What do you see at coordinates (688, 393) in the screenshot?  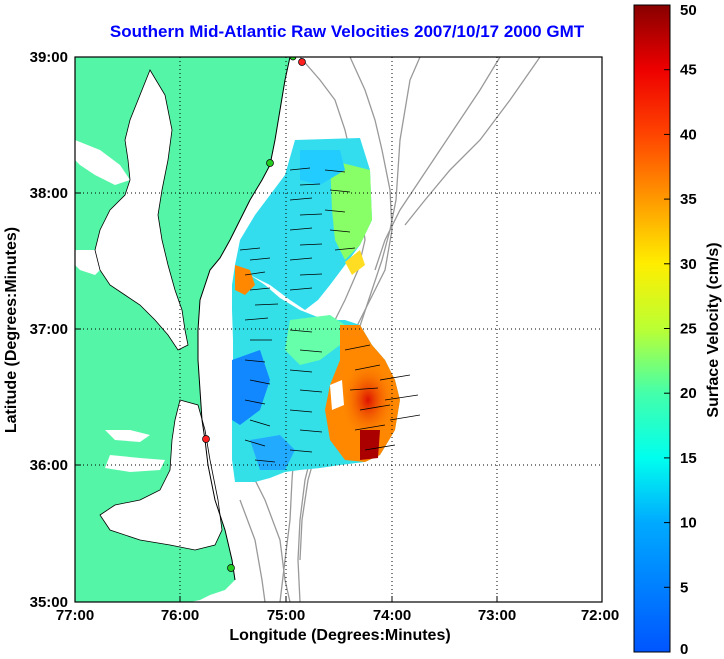 I see `colorbar-tick-label: 20` at bounding box center [688, 393].